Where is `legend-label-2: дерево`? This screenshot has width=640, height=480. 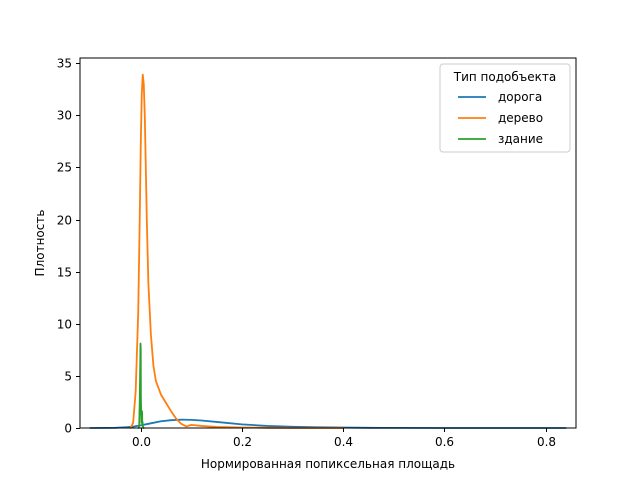 legend-label-2: дерево is located at coordinates (520, 118).